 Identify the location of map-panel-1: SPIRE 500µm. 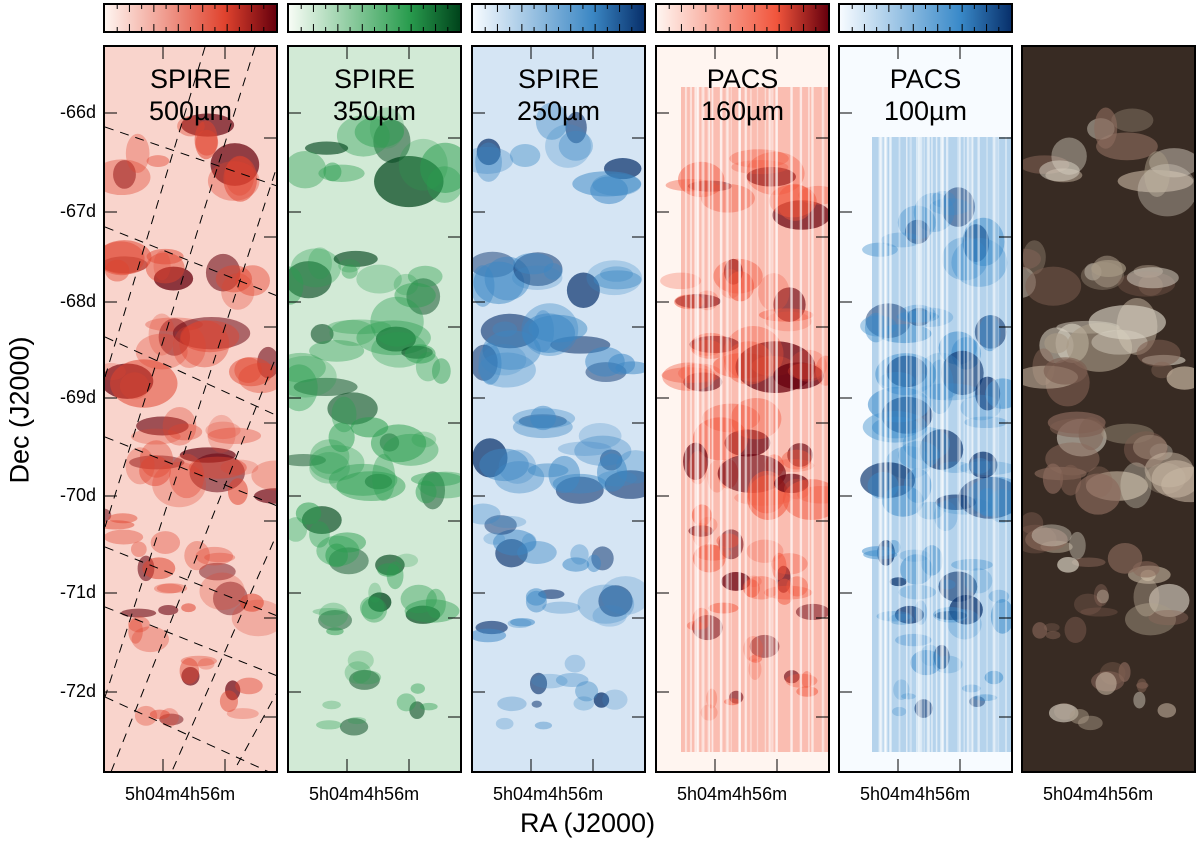
(190, 409).